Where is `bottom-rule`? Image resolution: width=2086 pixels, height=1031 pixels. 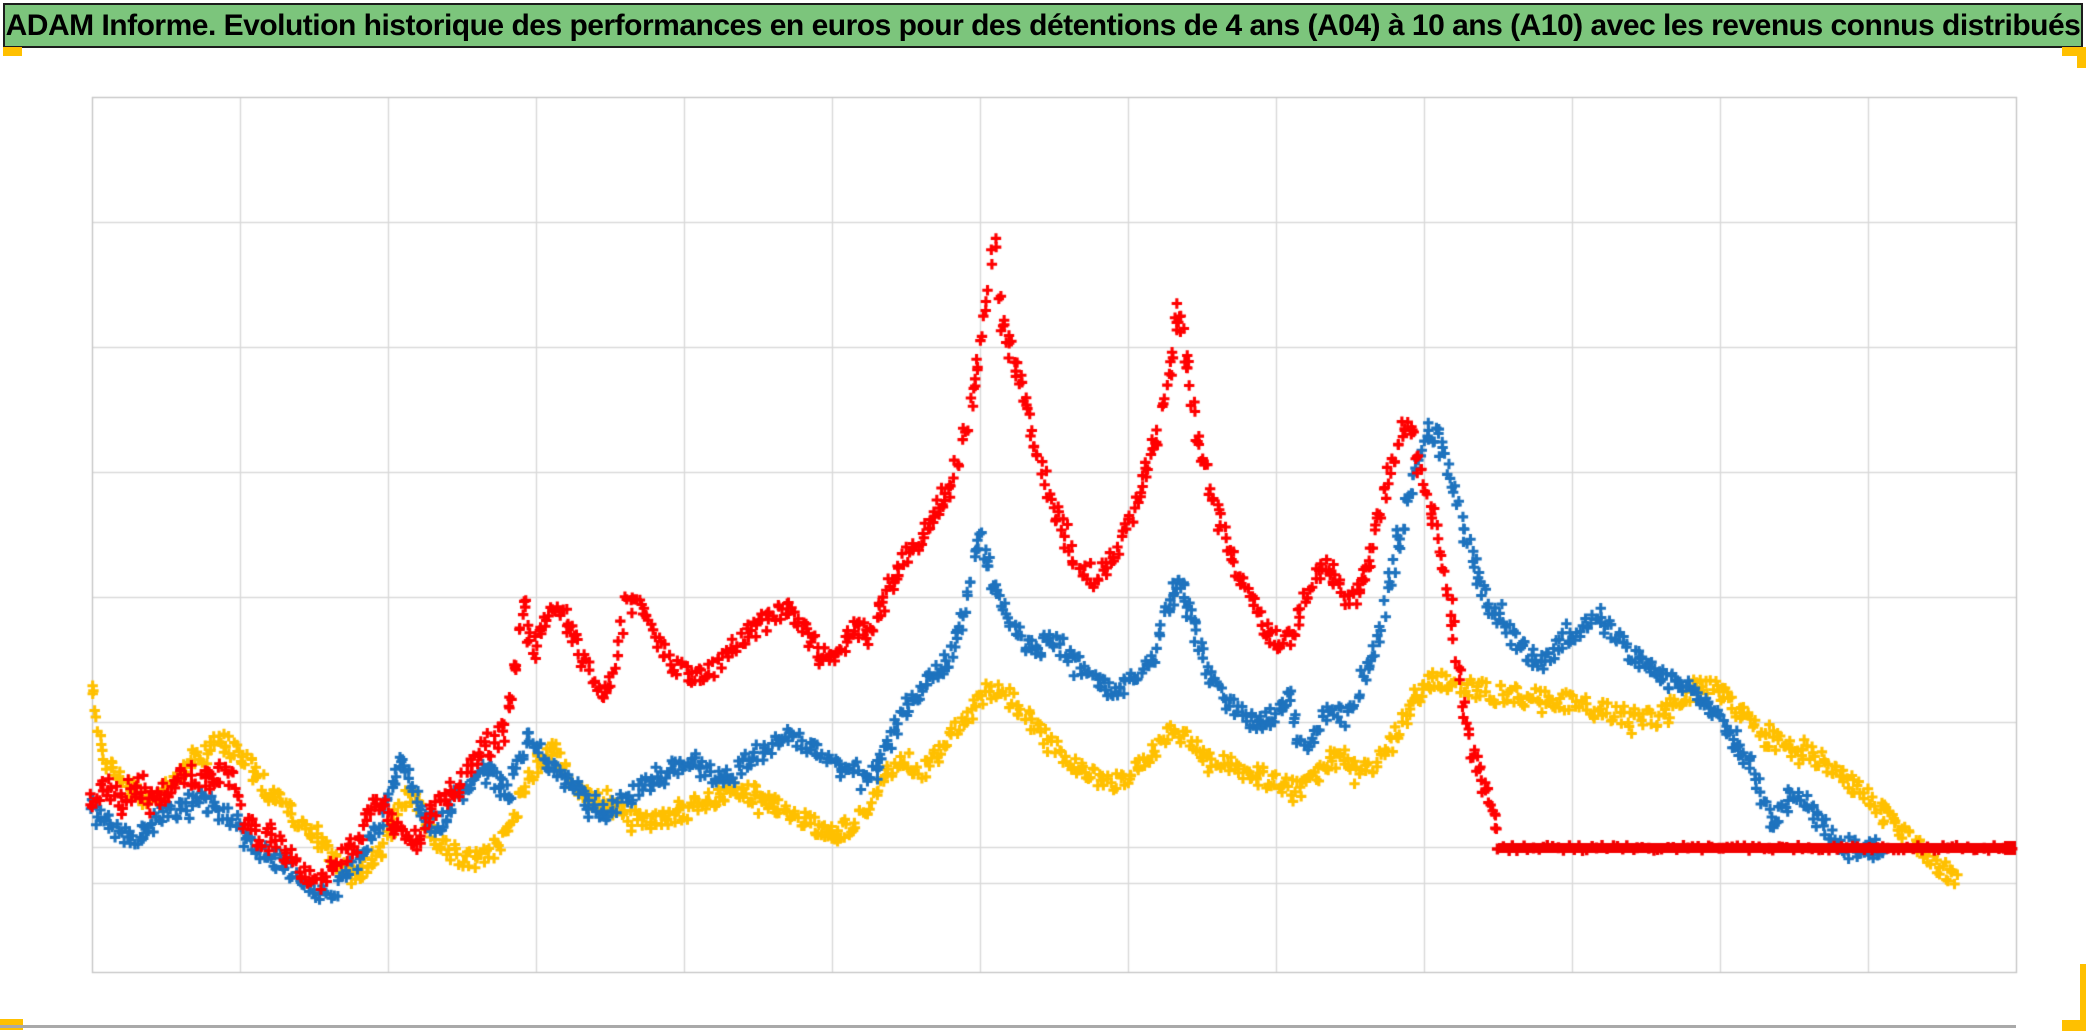 bottom-rule is located at coordinates (1008, 1026).